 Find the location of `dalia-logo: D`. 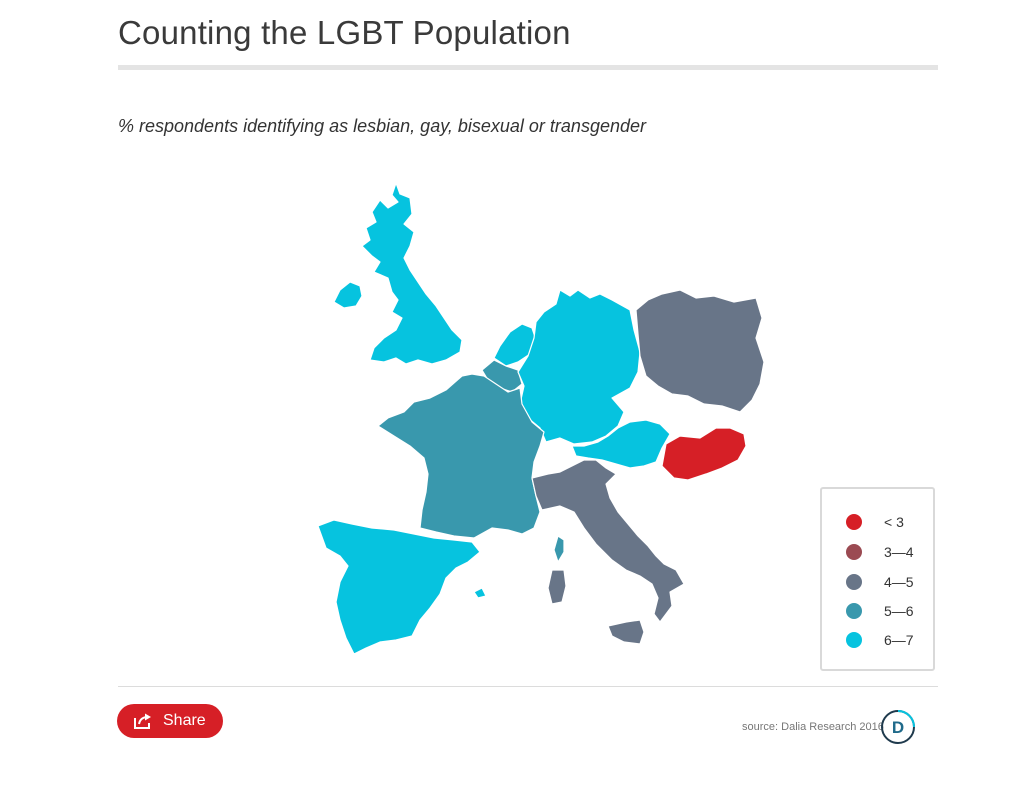

dalia-logo: D is located at coordinates (898, 727).